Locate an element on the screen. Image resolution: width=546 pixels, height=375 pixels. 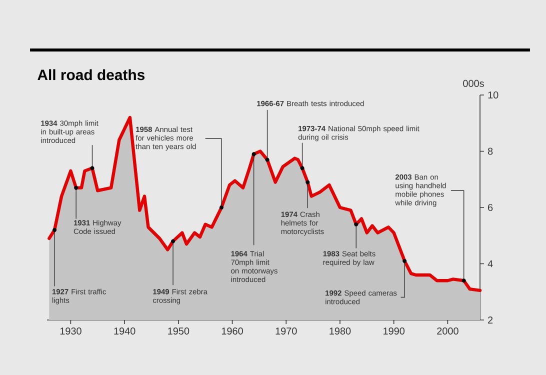
y-tick-label: 6 is located at coordinates (490, 208).